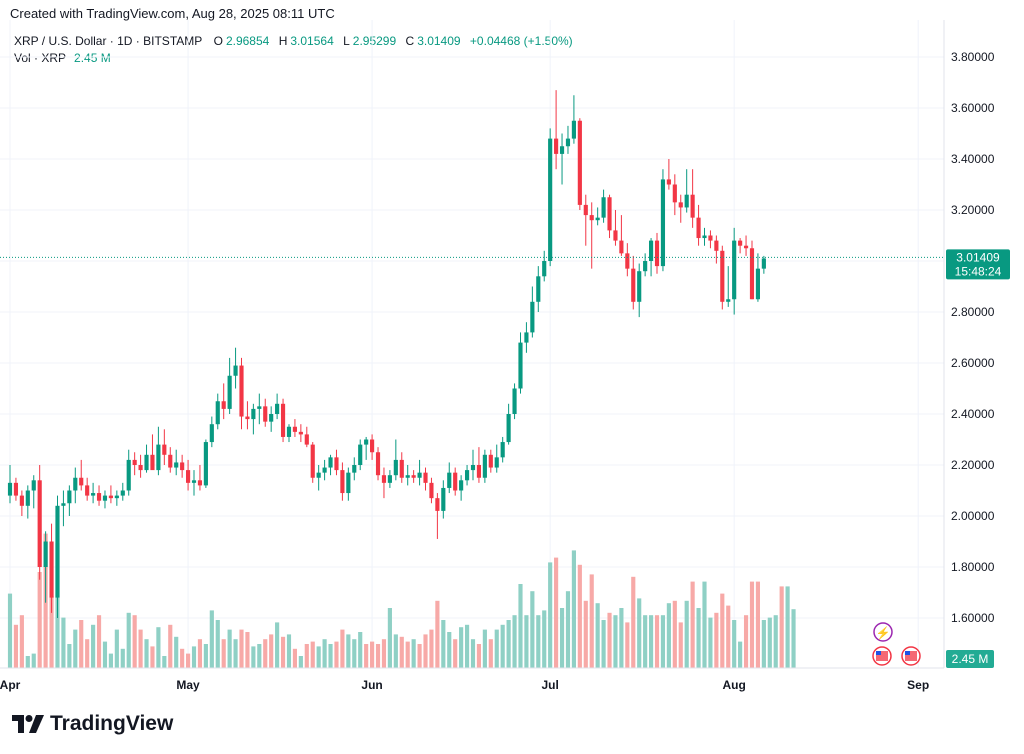  I want to click on close-value: 3.01409, so click(439, 41).